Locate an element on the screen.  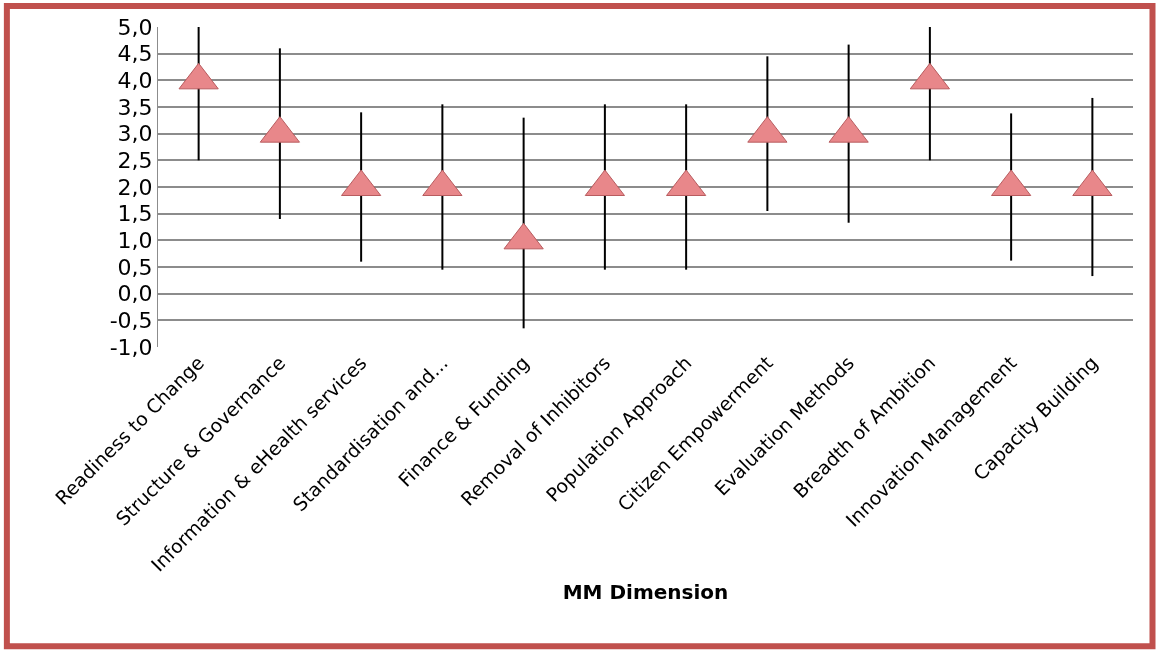
y-tick-label: -1,0 is located at coordinates (131, 347).